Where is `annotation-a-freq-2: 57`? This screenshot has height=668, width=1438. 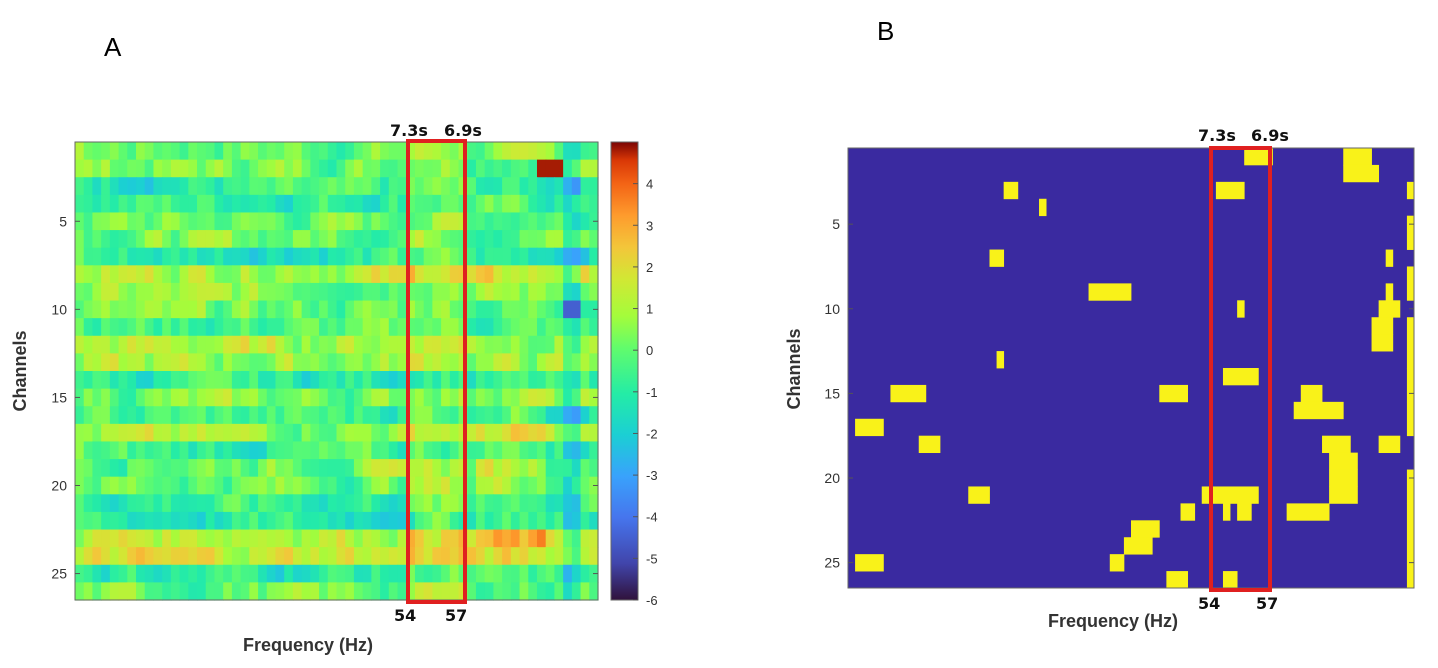 annotation-a-freq-2: 57 is located at coordinates (456, 615).